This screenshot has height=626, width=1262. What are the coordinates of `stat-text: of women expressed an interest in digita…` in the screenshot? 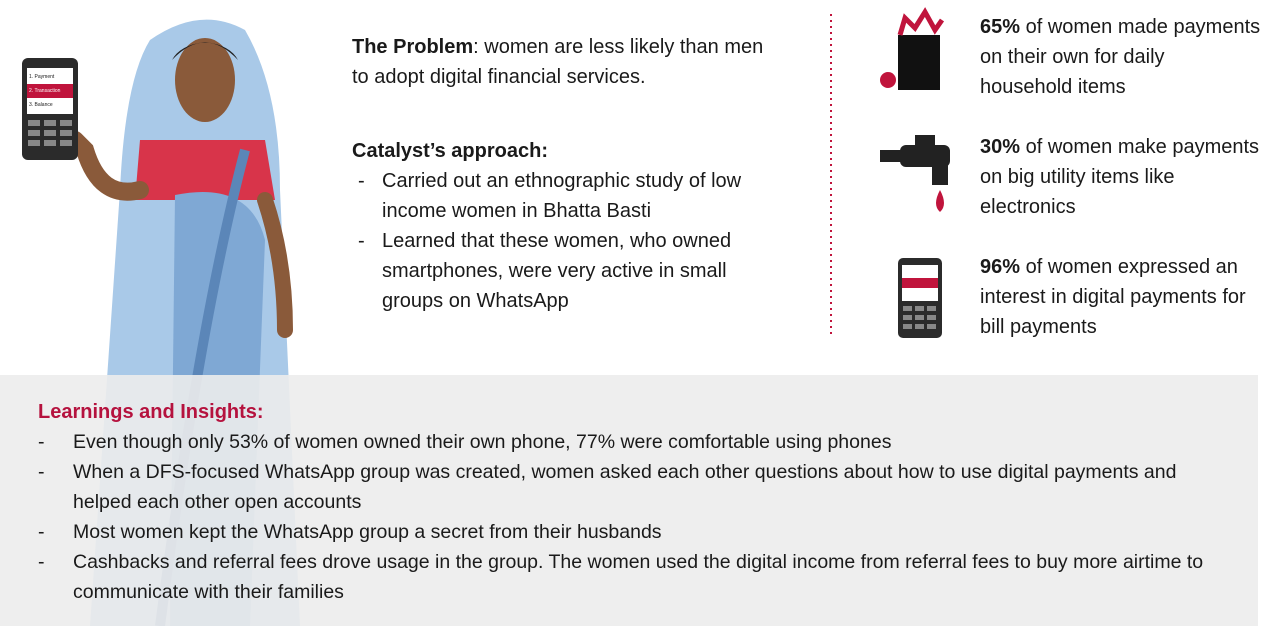 It's located at (1113, 297).